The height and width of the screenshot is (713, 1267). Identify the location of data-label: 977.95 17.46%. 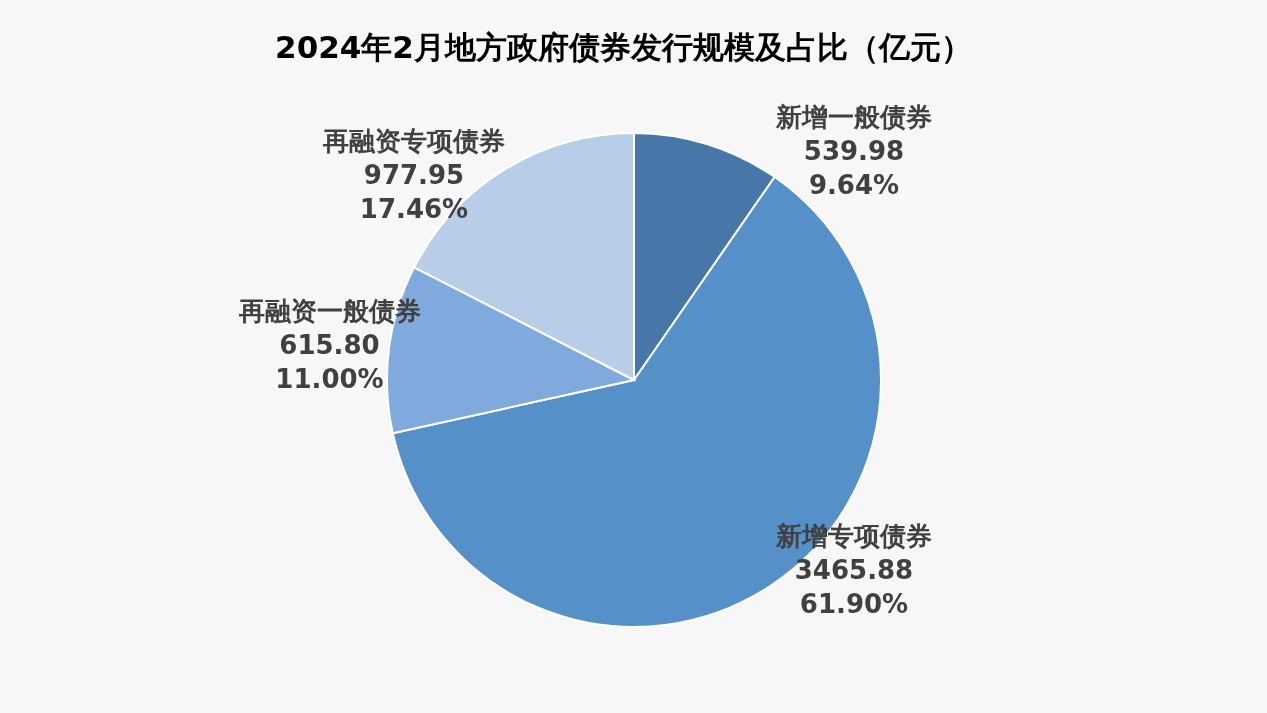
(414, 191).